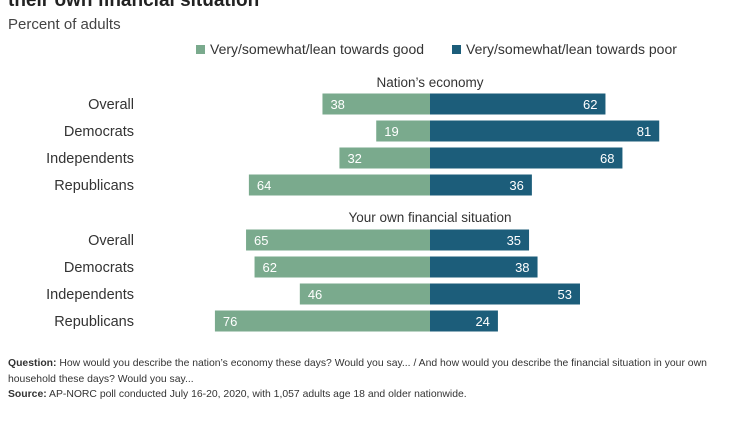  What do you see at coordinates (456, 49) in the screenshot?
I see `legend-swatch-poor` at bounding box center [456, 49].